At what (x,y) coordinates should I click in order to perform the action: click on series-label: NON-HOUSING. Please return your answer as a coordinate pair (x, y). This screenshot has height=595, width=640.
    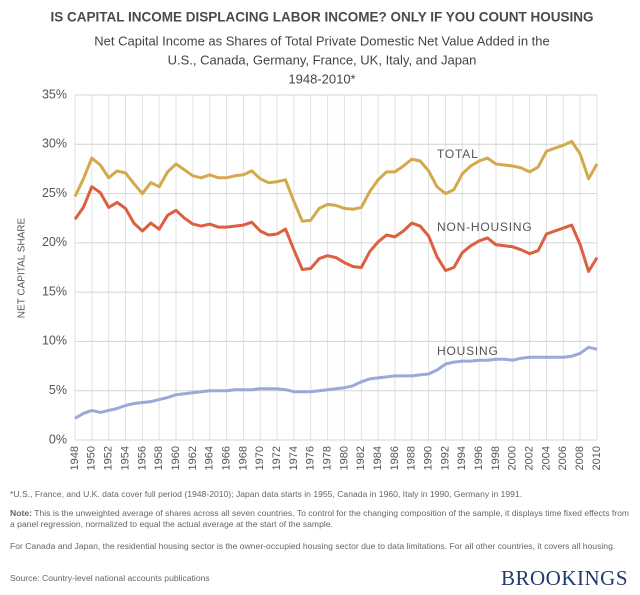
    Looking at the image, I should click on (484, 227).